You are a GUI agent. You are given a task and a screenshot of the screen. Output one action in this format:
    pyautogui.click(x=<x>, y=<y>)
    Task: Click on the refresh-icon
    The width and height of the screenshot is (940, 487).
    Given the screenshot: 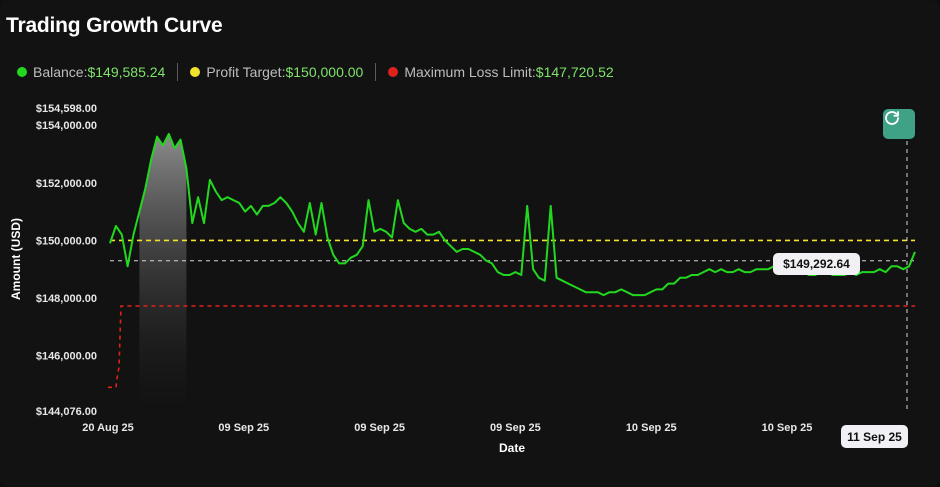 What is the action you would take?
    pyautogui.click(x=892, y=118)
    